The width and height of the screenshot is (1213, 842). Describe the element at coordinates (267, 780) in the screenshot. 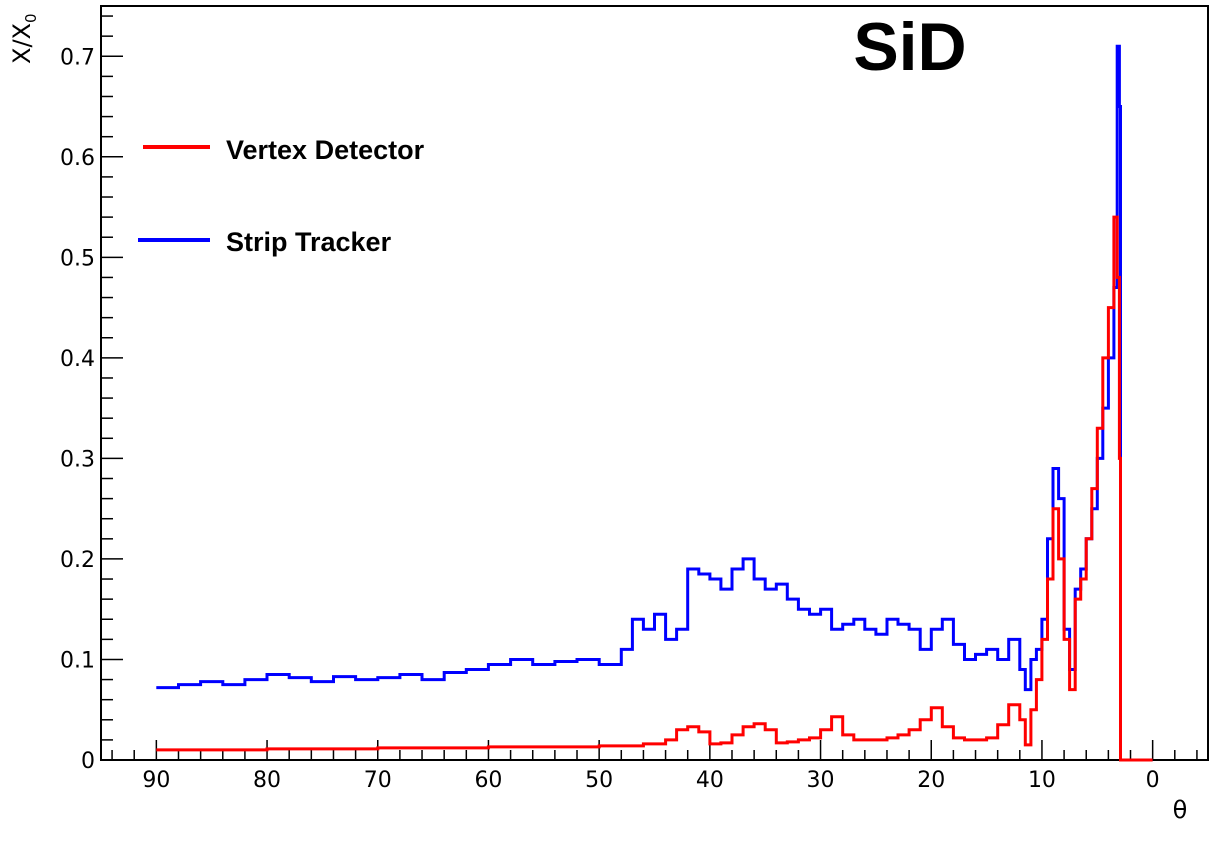

I see `x-tick-label: 80` at that location.